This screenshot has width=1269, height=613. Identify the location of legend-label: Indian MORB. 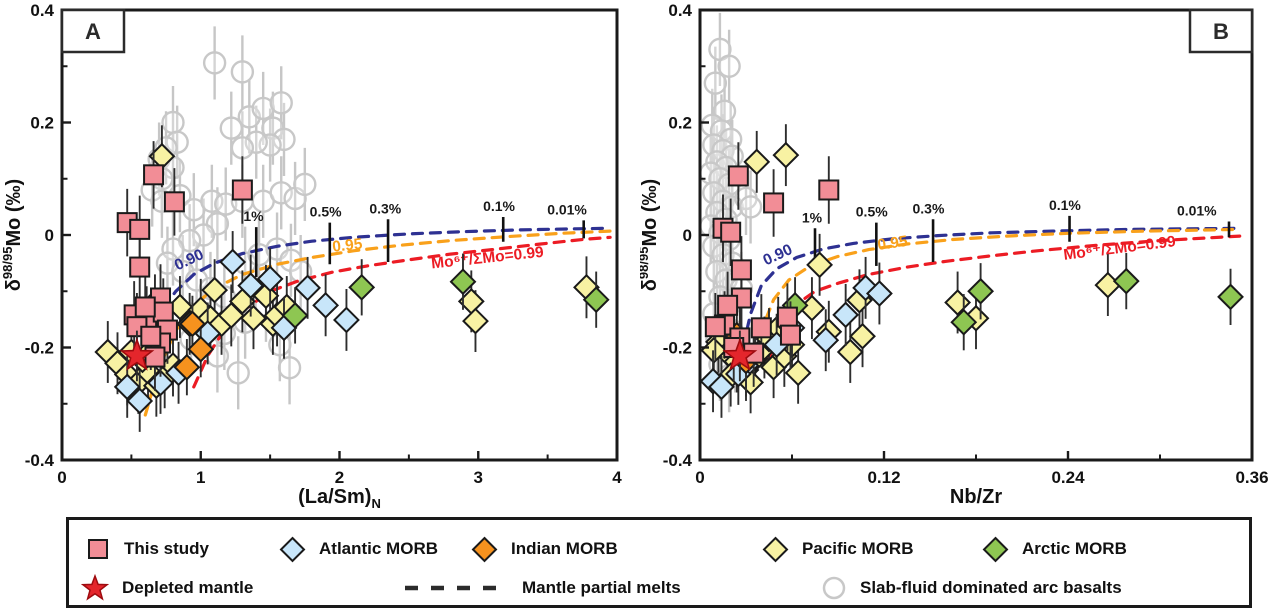
(564, 548).